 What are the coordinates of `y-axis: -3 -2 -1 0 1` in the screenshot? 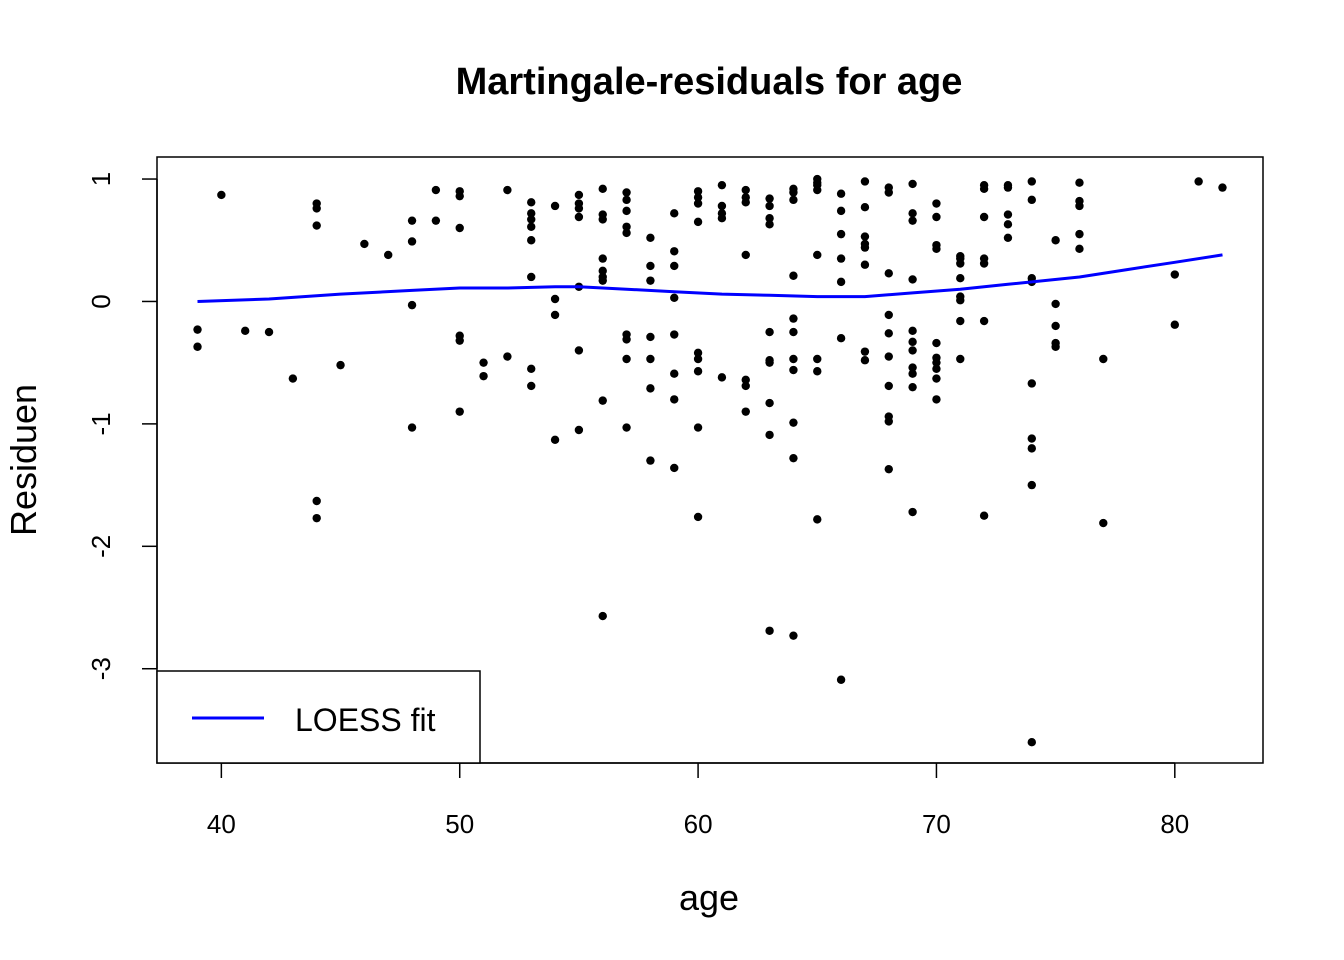 It's located at (122, 426).